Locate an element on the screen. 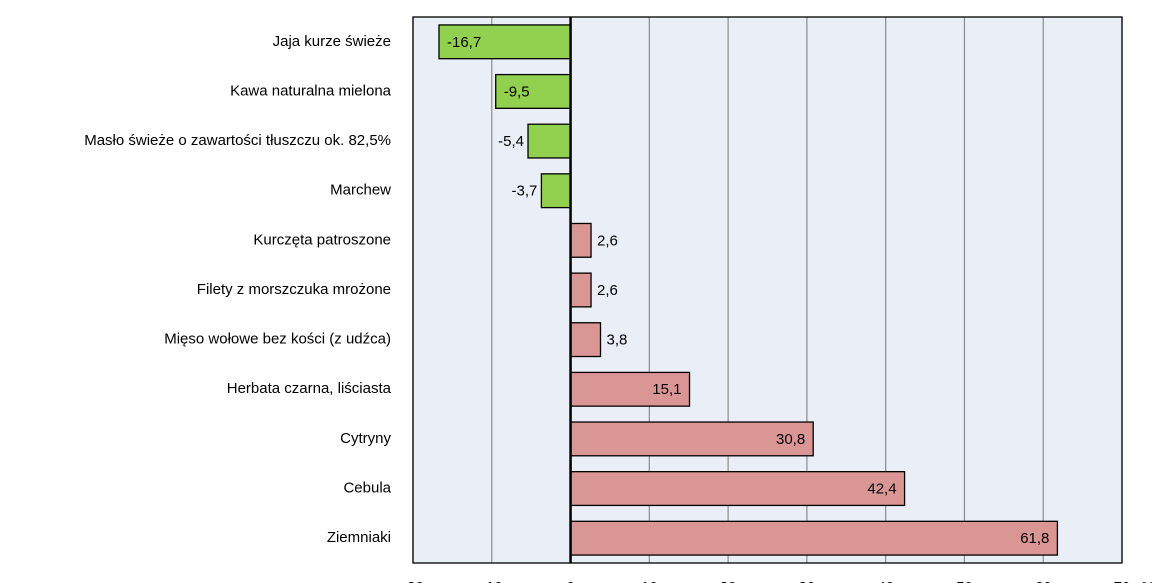 The image size is (1161, 583). value-label: -3,7 is located at coordinates (525, 191).